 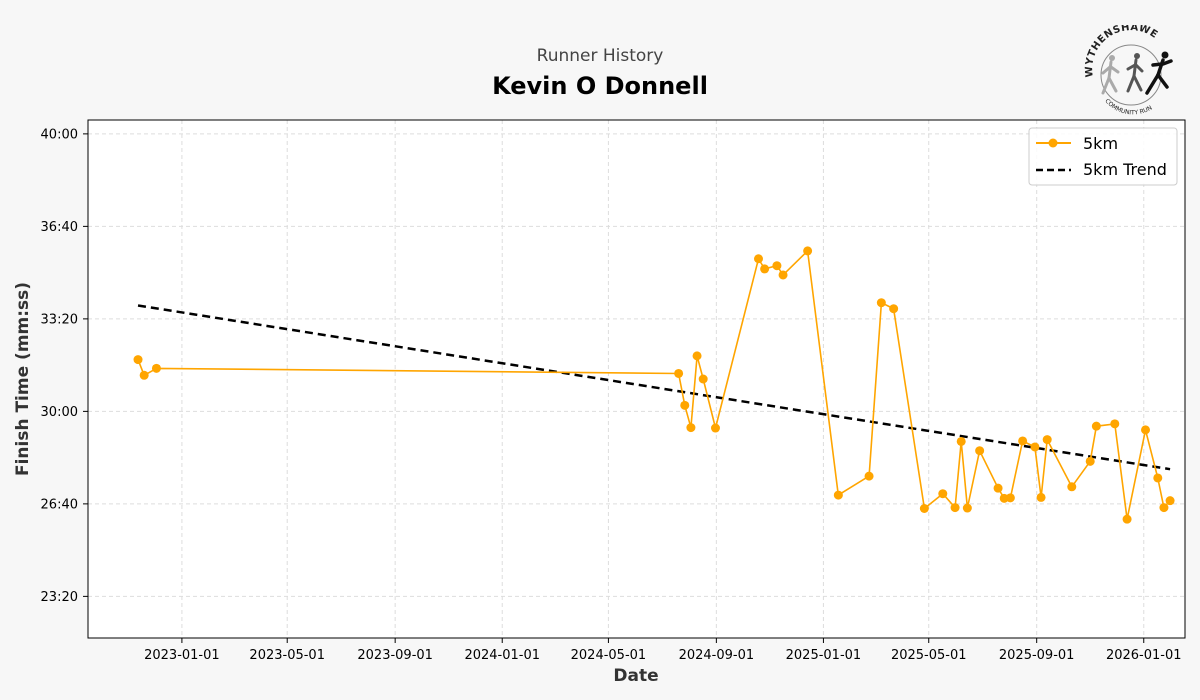 I want to click on y-tick-label: 40:00, so click(x=59, y=134).